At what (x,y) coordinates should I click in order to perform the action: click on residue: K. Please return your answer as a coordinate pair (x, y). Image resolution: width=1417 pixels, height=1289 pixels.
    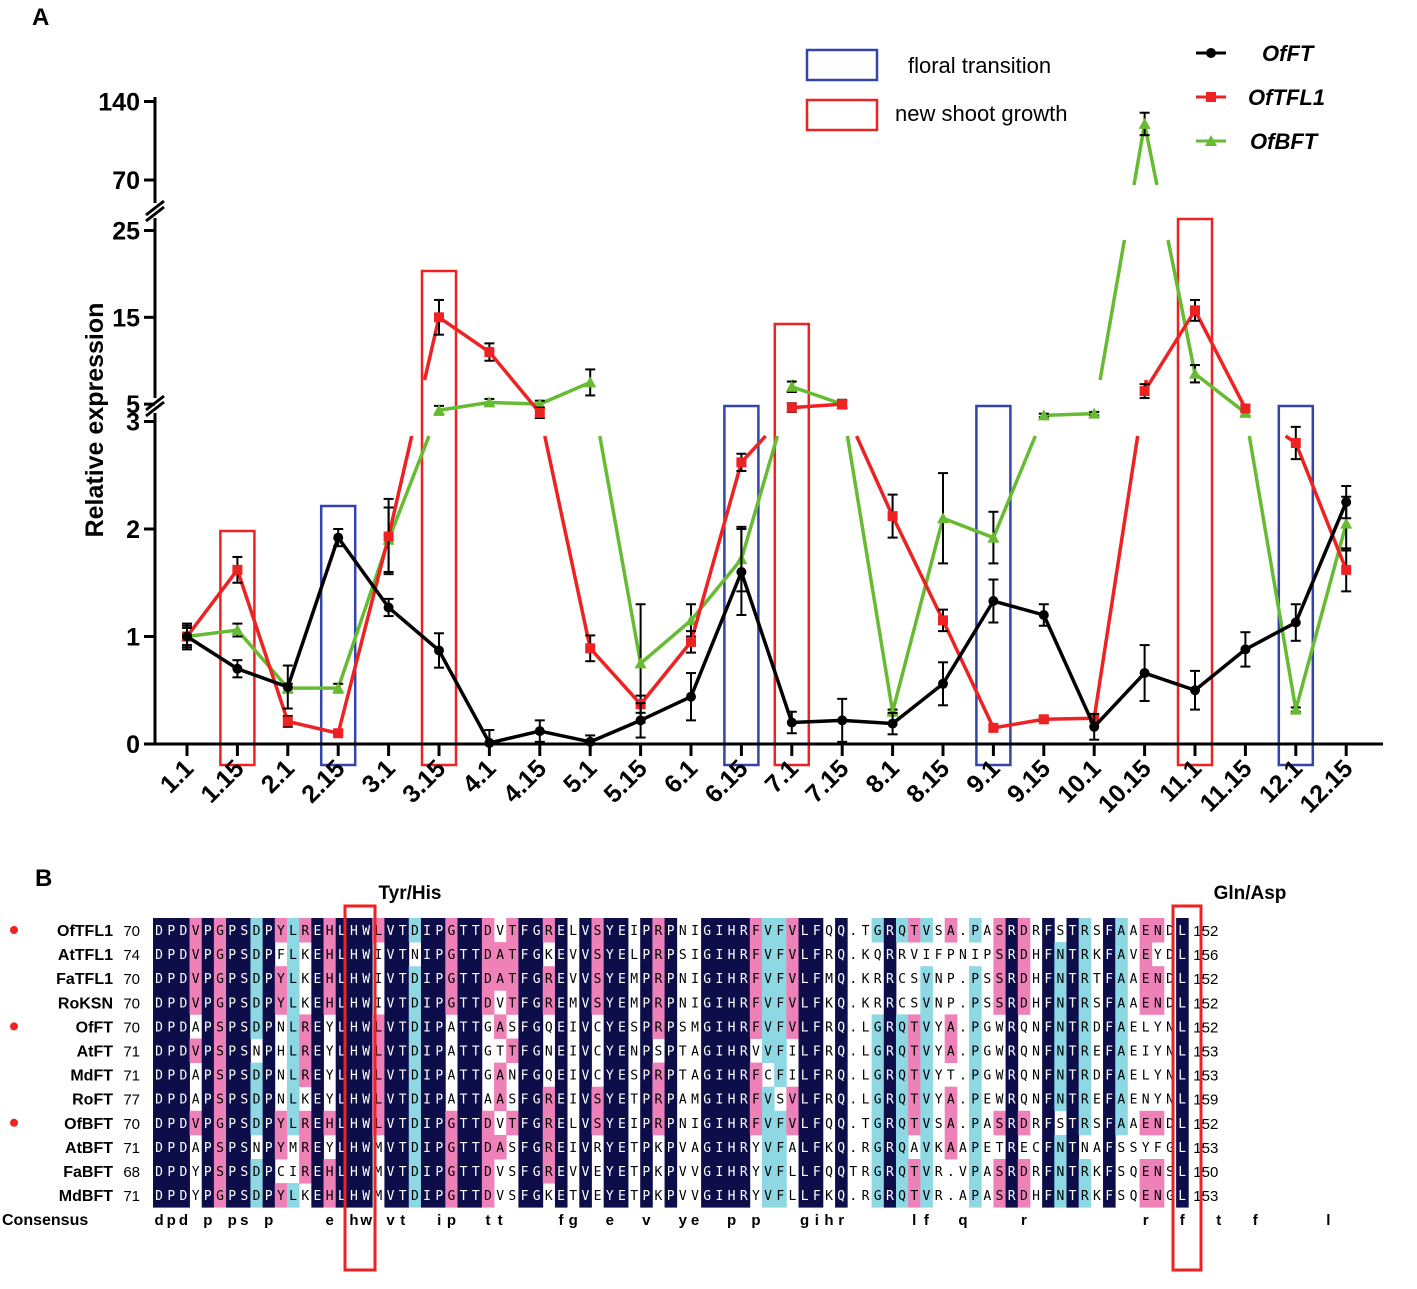
    Looking at the image, I should click on (829, 1003).